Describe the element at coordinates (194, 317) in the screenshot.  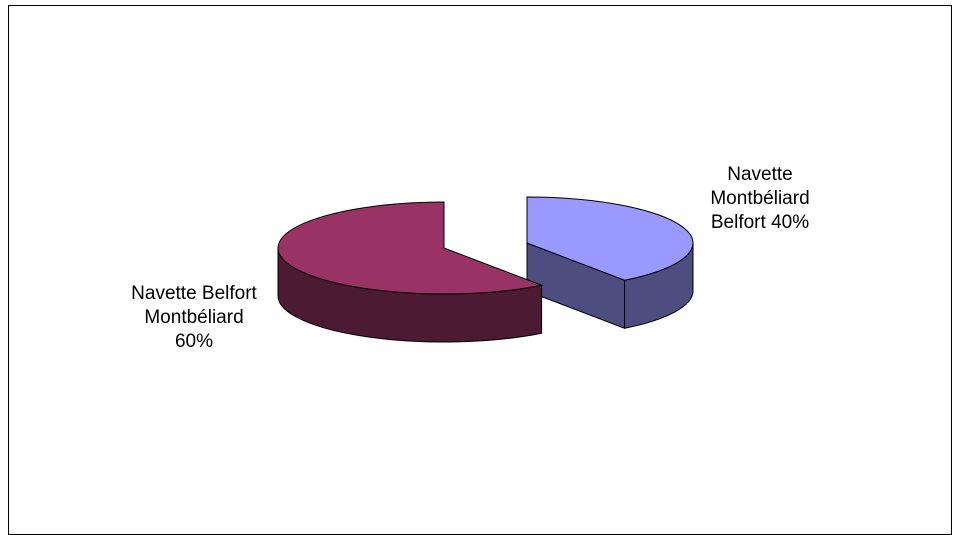
I see `label-belfort-montbeliard: Navette Belfort Montbéliard 60%` at that location.